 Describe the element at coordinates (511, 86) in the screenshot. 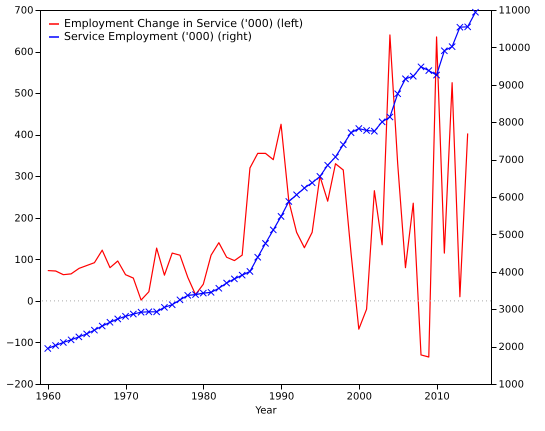

I see `y2-tick-label: 9000` at that location.